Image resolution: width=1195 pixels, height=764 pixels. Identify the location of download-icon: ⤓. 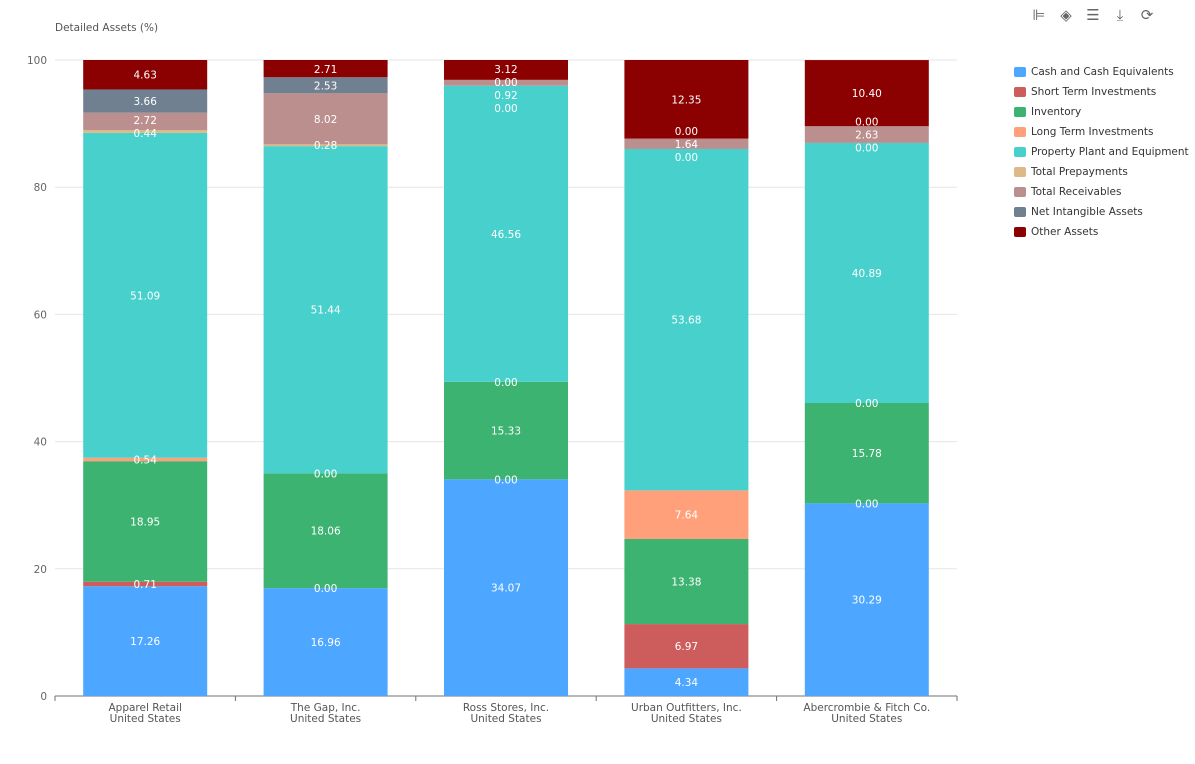
(1120, 15).